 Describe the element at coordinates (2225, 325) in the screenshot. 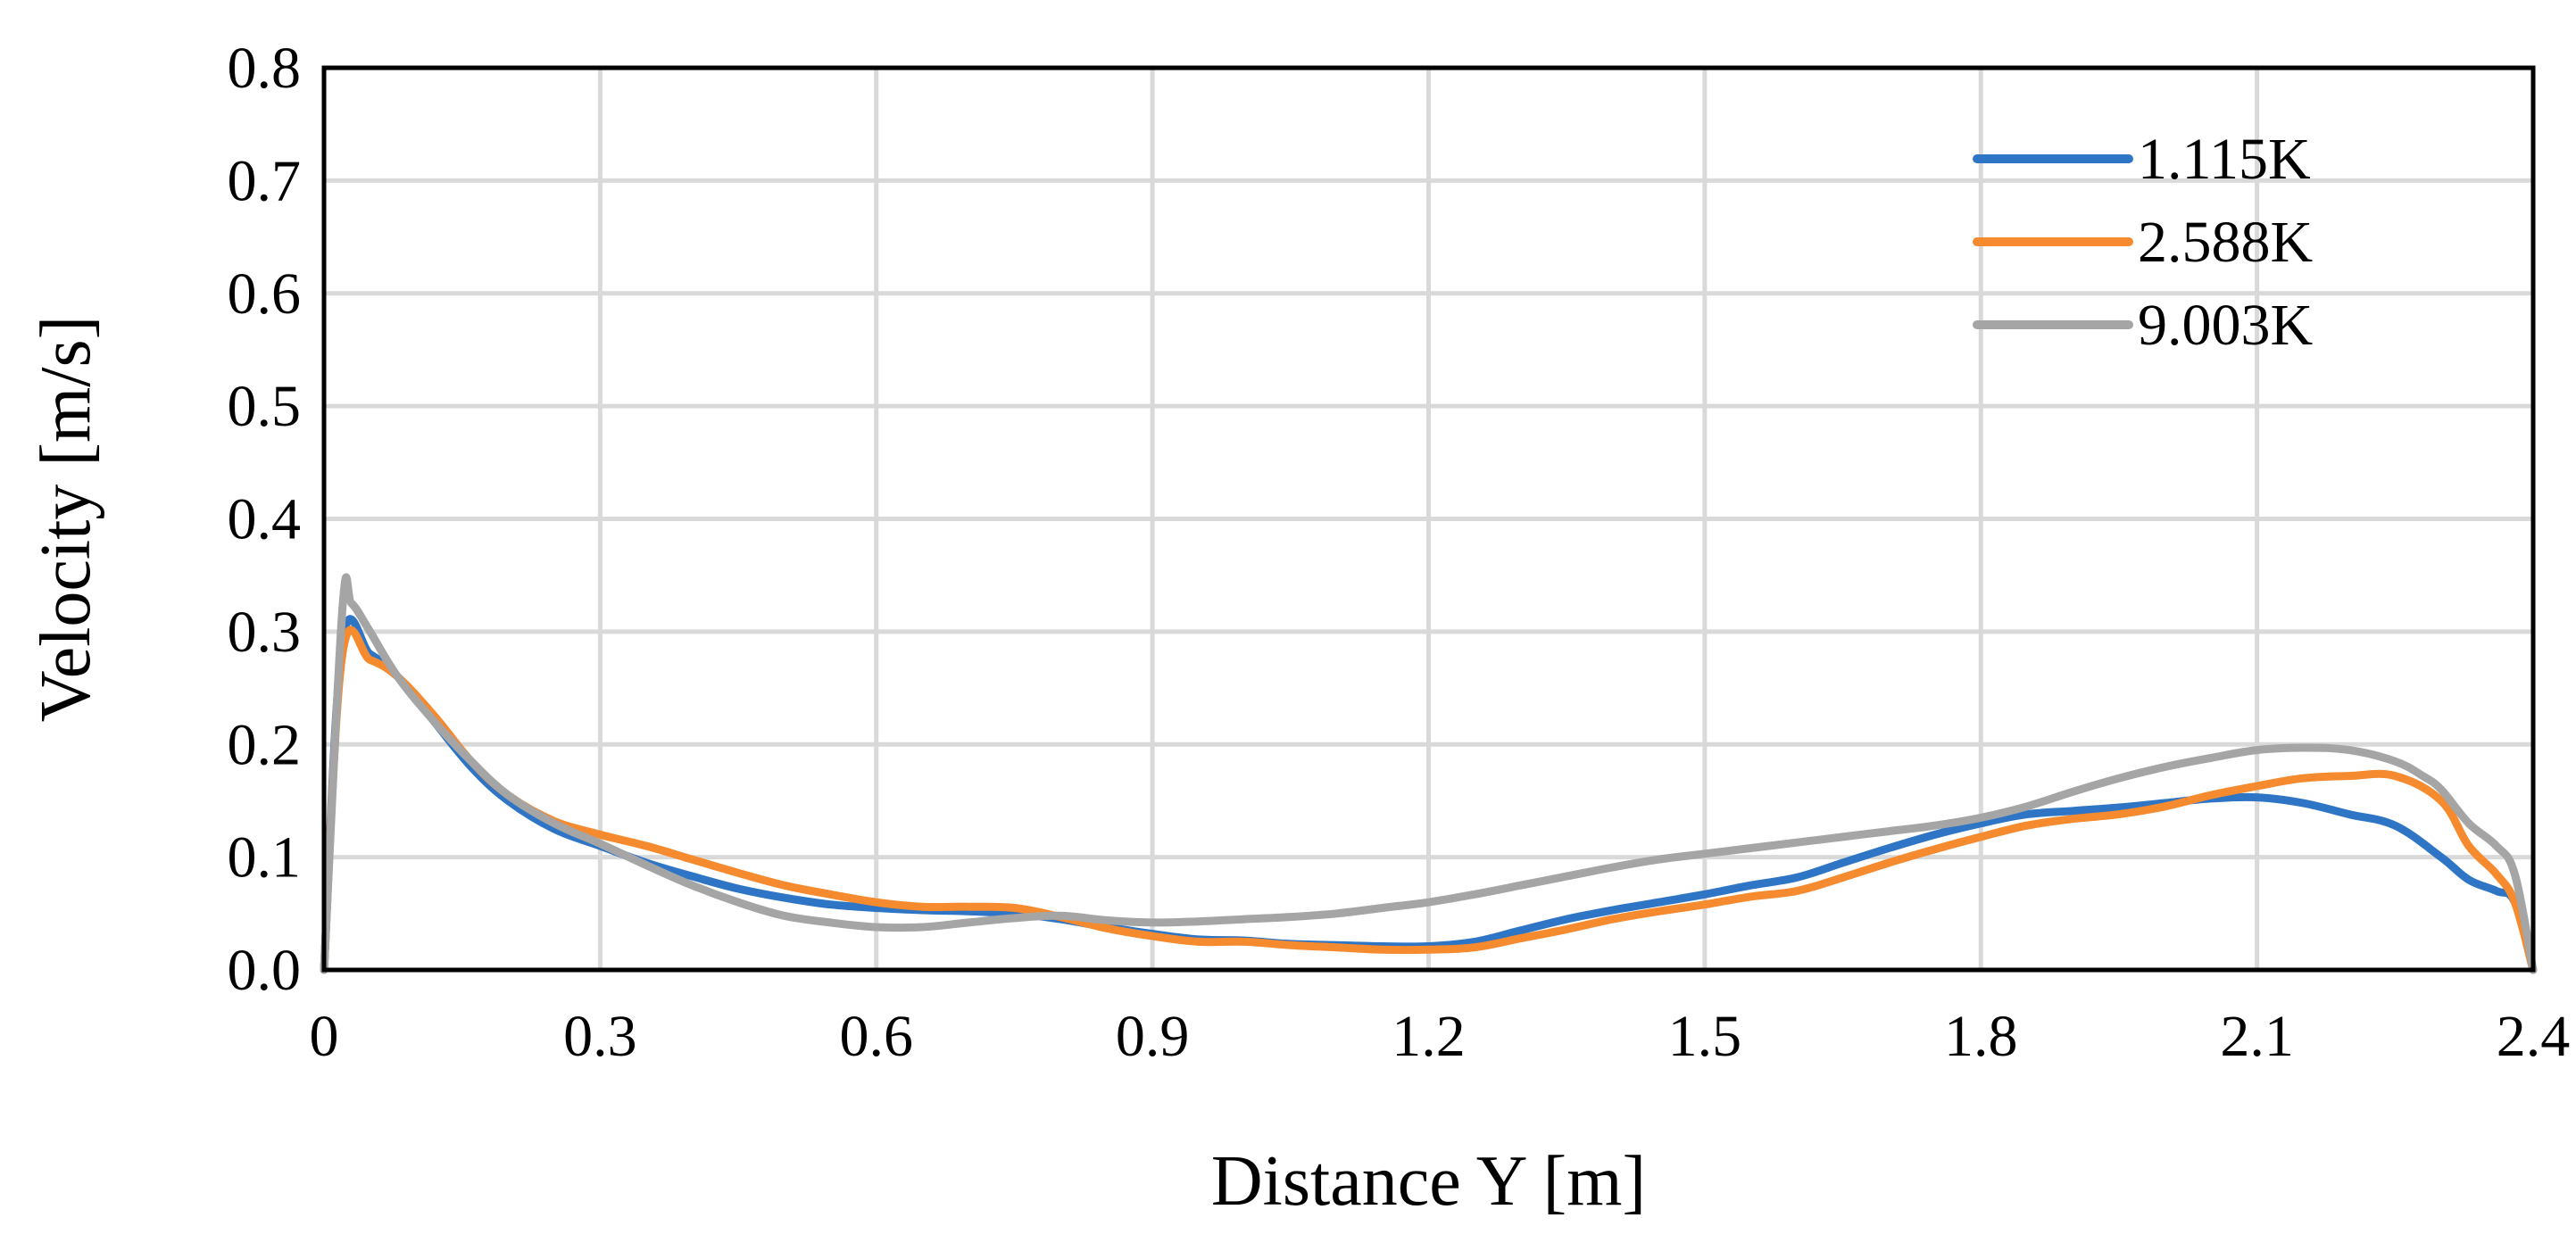

I see `legend-label: 9.003K` at that location.